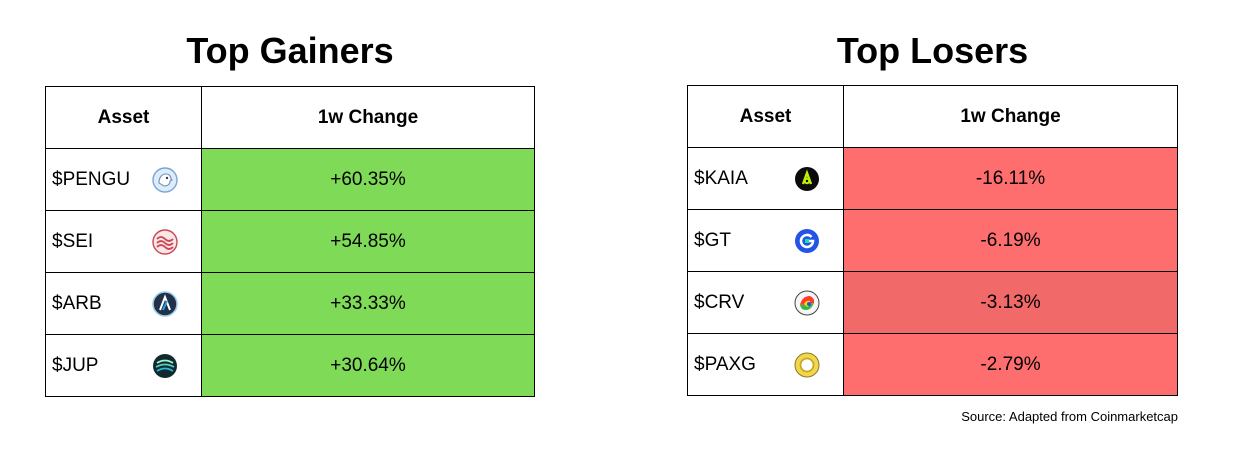 This screenshot has width=1234, height=464. I want to click on change-cell: -6.19%, so click(1010, 240).